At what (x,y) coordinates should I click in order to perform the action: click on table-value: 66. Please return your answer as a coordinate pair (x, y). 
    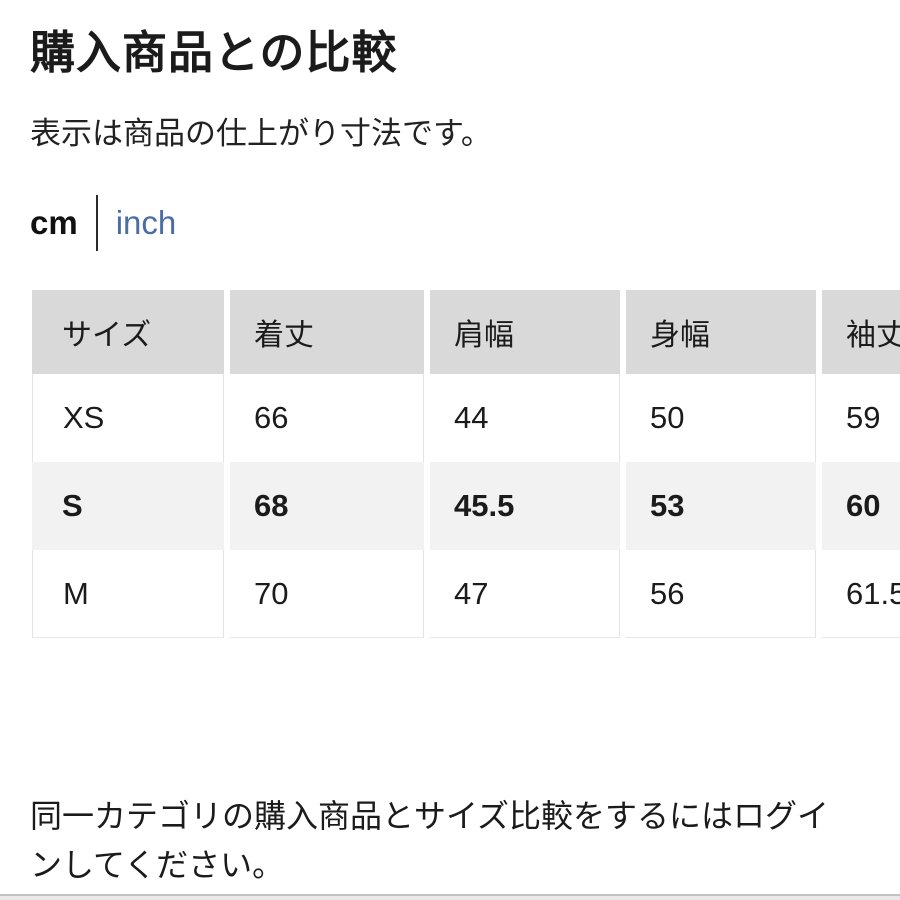
    Looking at the image, I should click on (327, 418).